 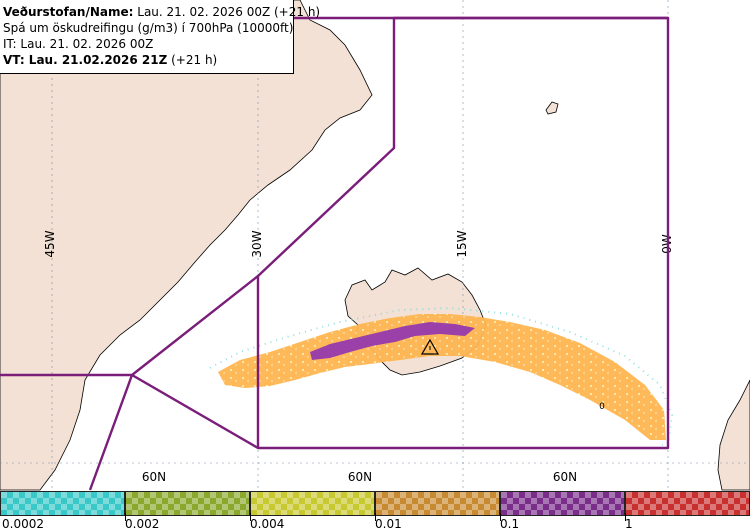 What do you see at coordinates (602, 407) in the screenshot?
I see `map-small-label: 0` at bounding box center [602, 407].